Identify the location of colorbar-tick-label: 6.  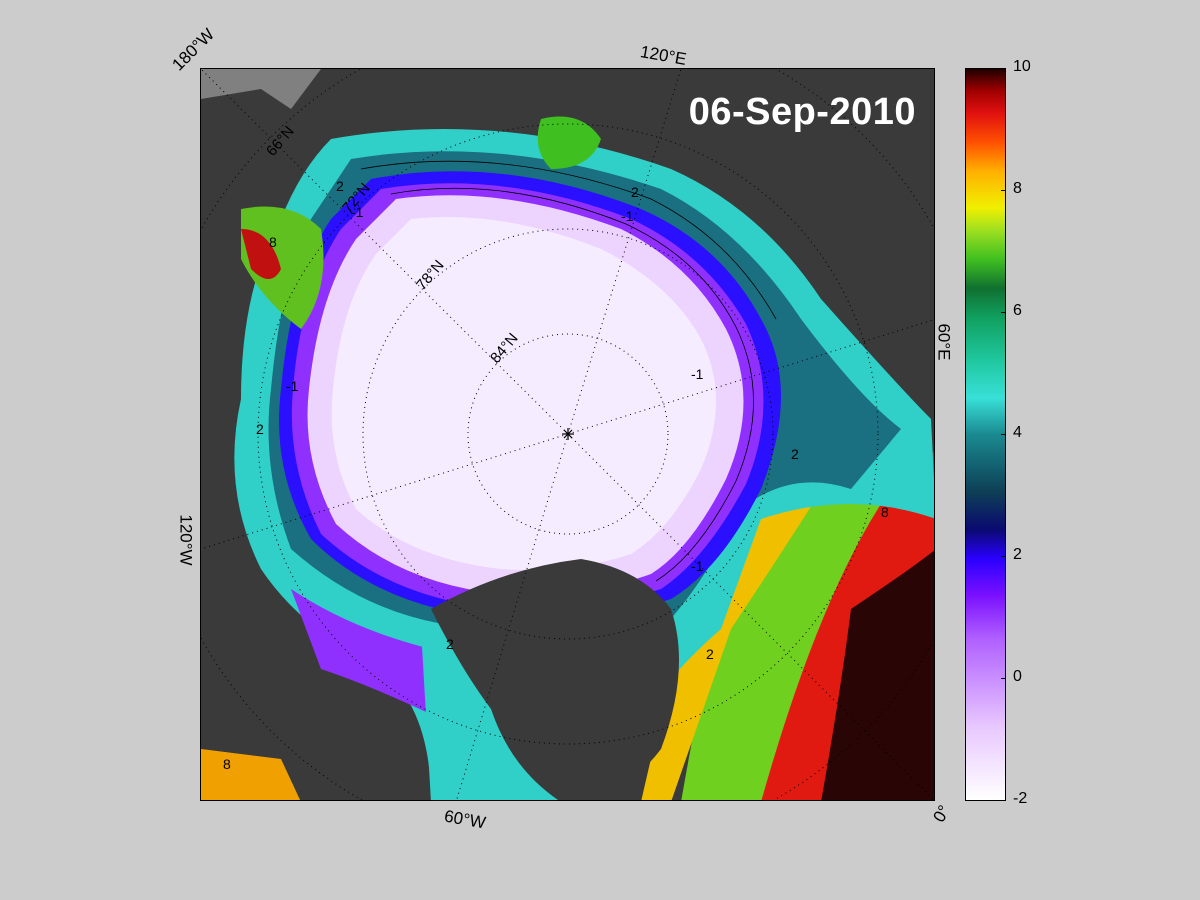
(1017, 310).